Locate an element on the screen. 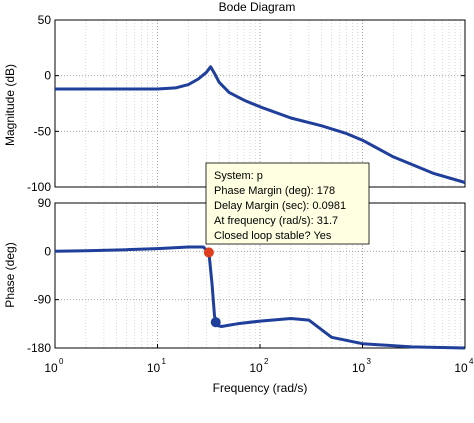 The height and width of the screenshot is (423, 474). x-tick-exponent: 3 is located at coordinates (369, 361).